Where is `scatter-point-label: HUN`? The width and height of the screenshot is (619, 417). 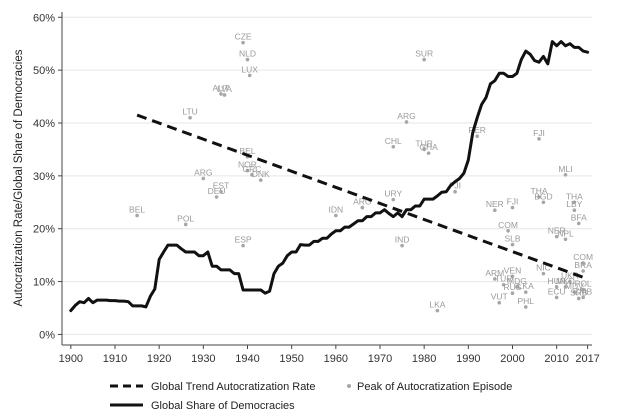
scatter-point-label: HUN is located at coordinates (556, 281).